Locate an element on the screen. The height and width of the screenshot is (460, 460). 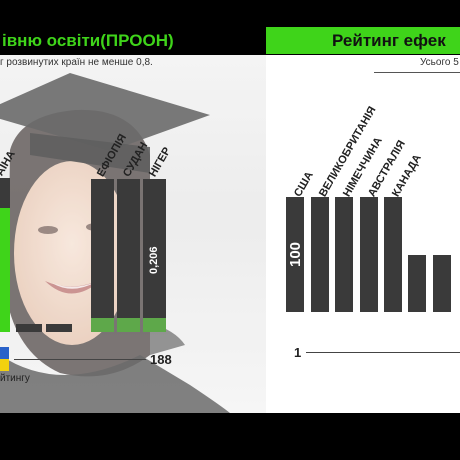
left-rank-max: 188 is located at coordinates (161, 359).